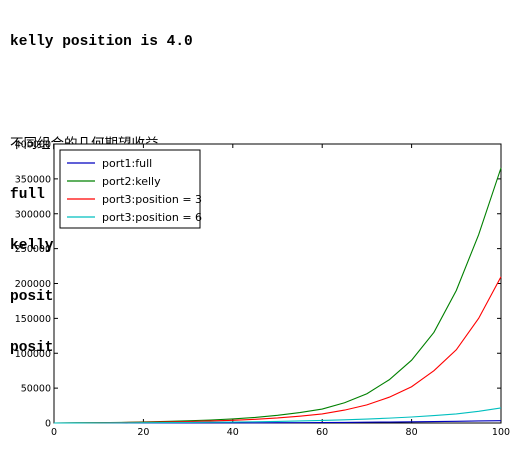  Describe the element at coordinates (33, 354) in the screenshot. I see `y-tick-label: 100000` at that location.